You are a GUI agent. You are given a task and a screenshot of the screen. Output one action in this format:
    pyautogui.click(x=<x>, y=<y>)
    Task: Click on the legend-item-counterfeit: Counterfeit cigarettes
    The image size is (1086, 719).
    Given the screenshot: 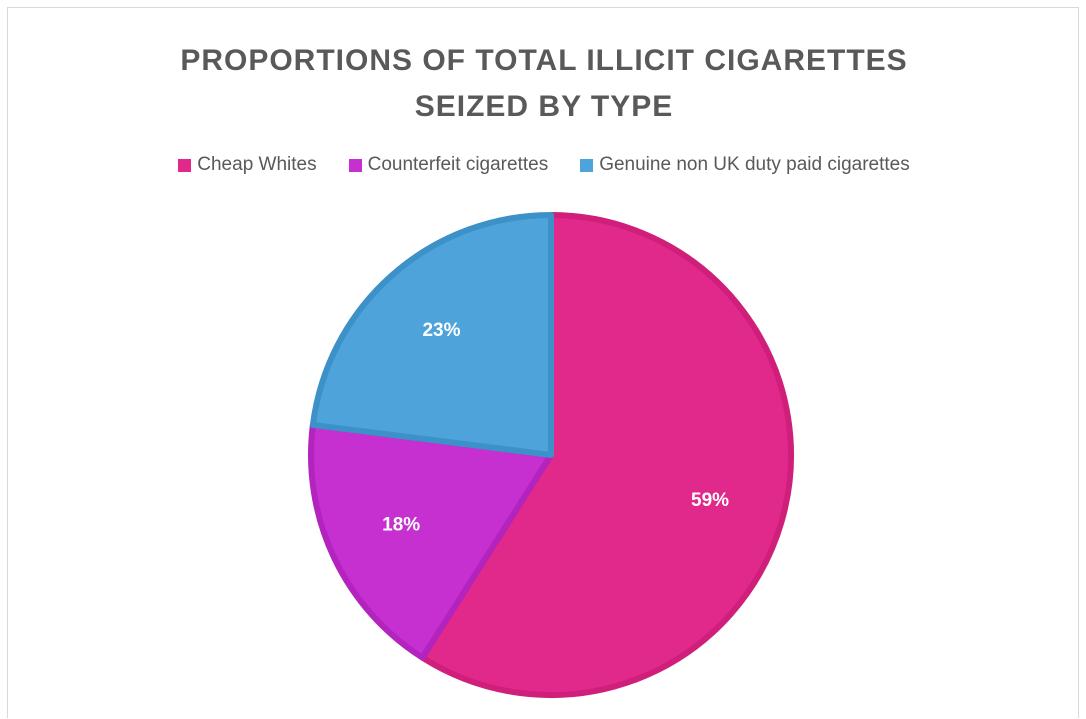 What is the action you would take?
    pyautogui.click(x=448, y=165)
    